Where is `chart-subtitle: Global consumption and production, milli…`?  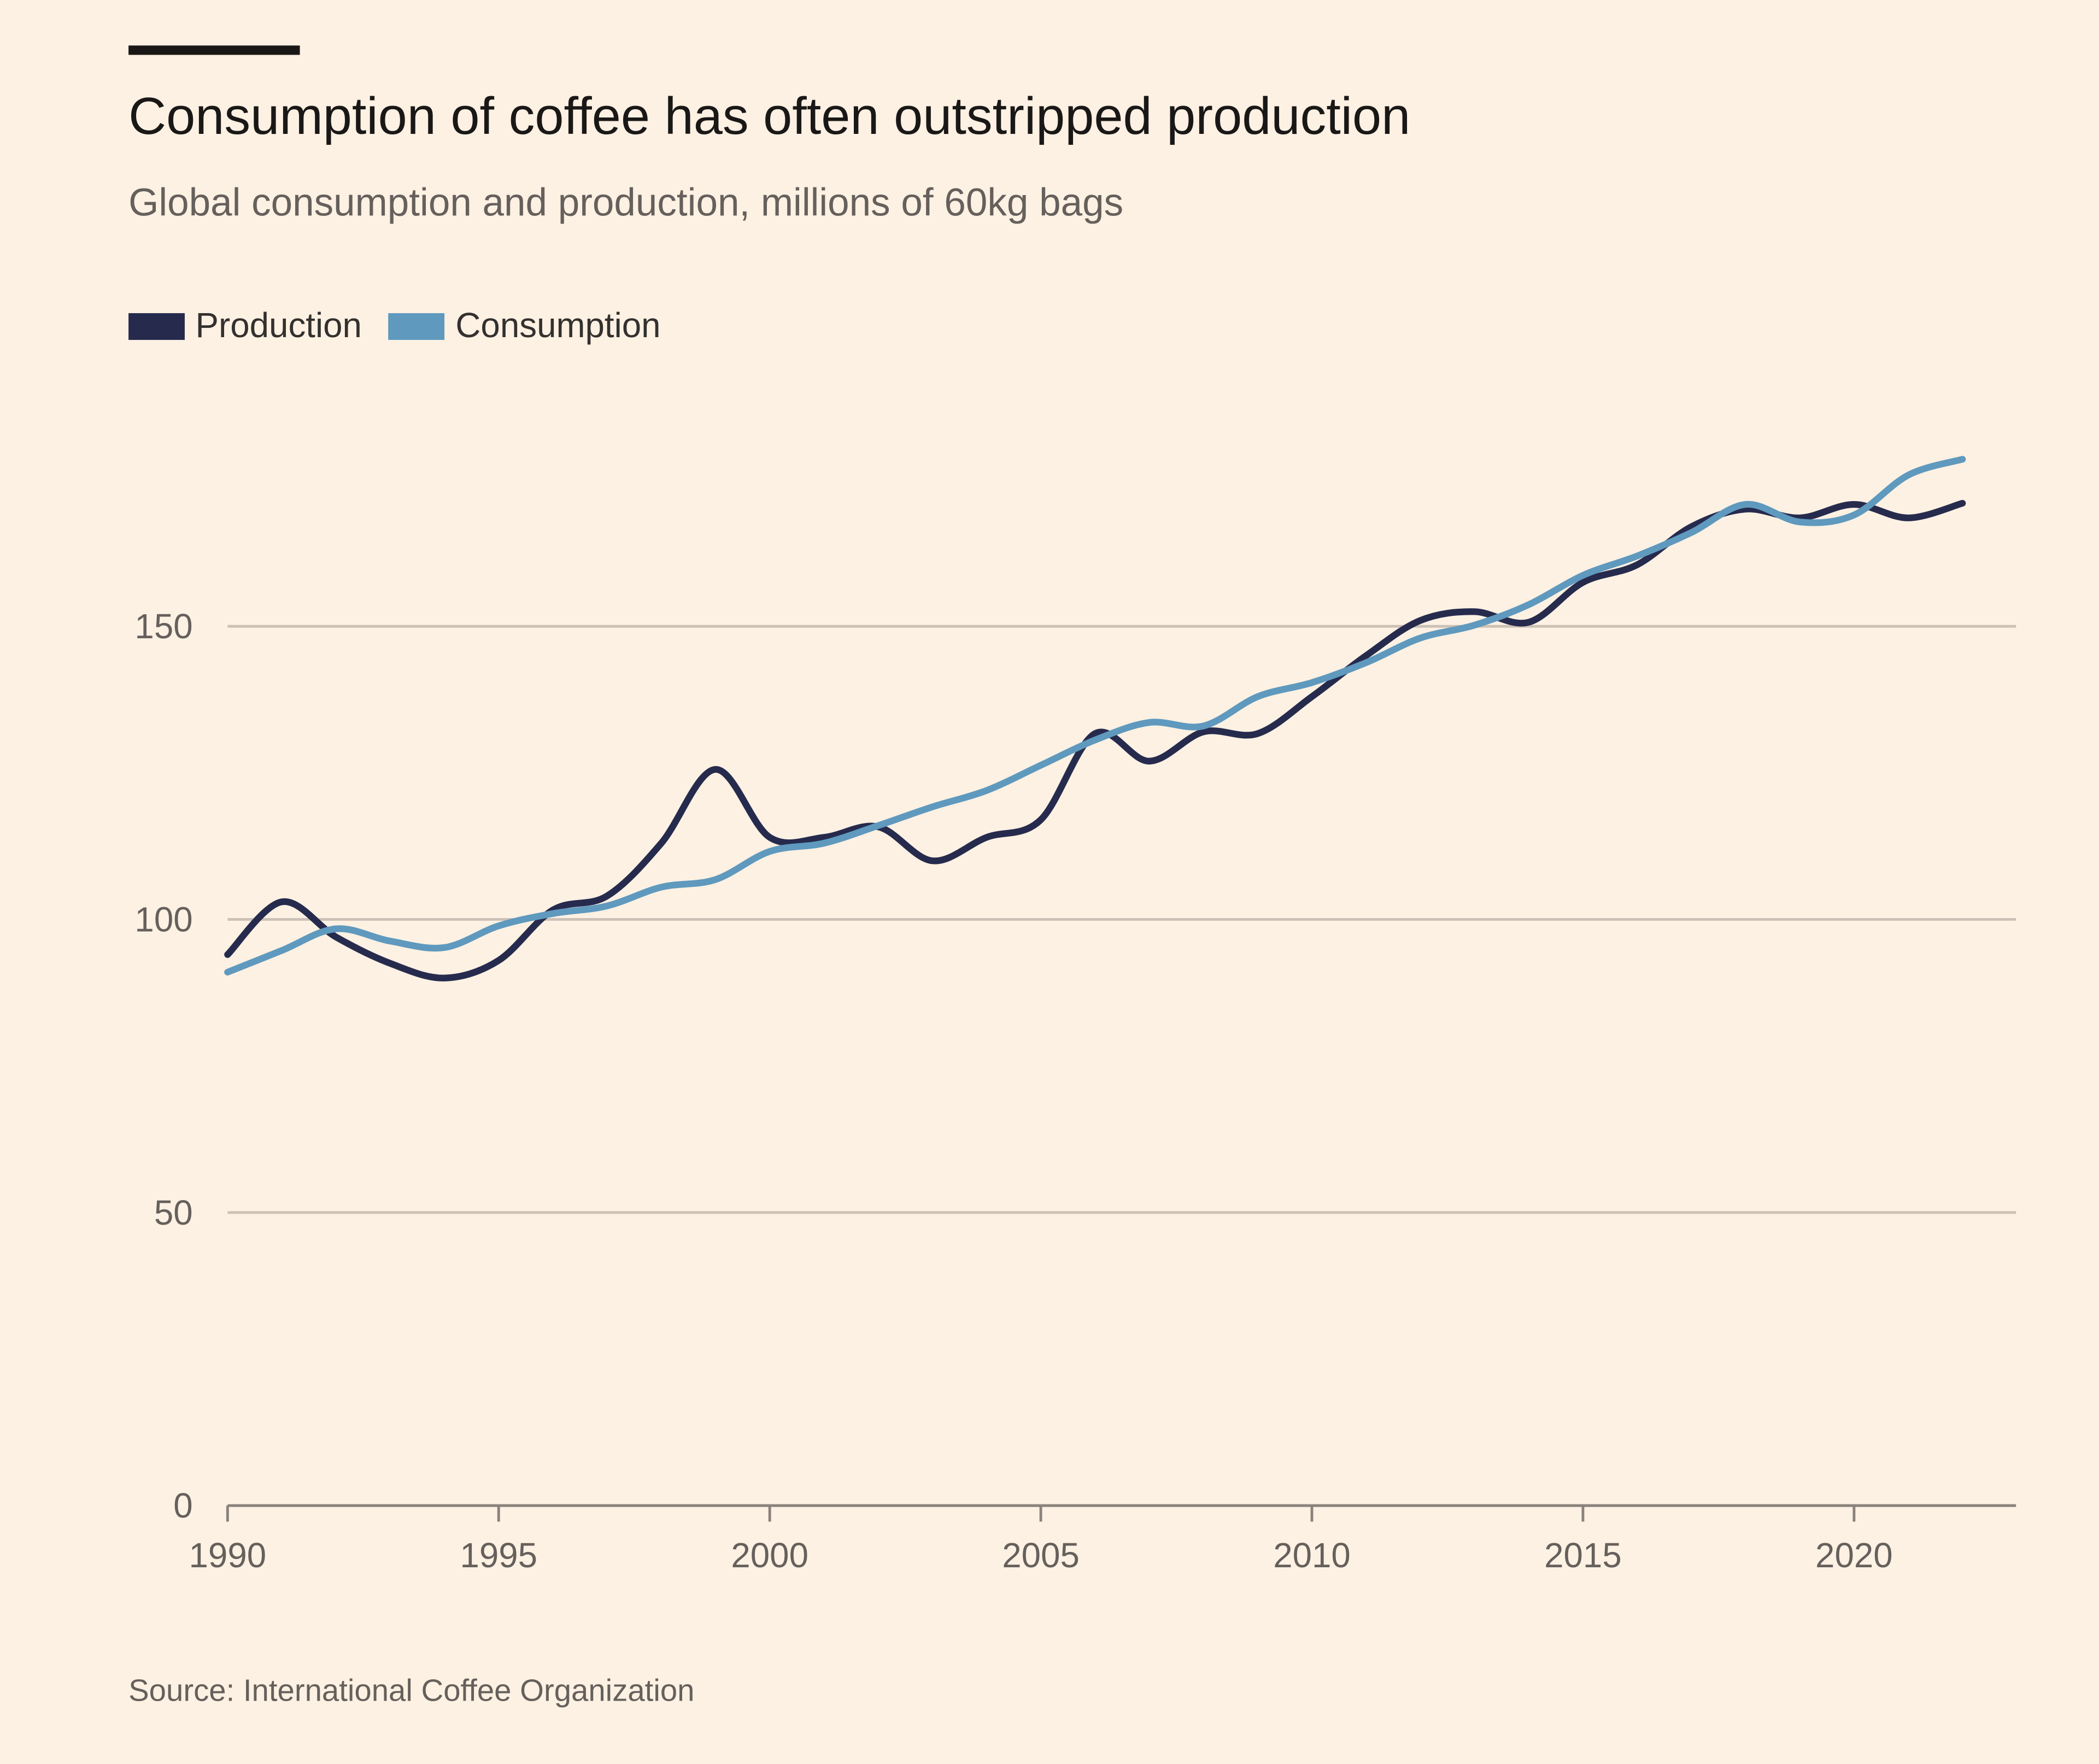 chart-subtitle: Global consumption and production, milli… is located at coordinates (626, 203).